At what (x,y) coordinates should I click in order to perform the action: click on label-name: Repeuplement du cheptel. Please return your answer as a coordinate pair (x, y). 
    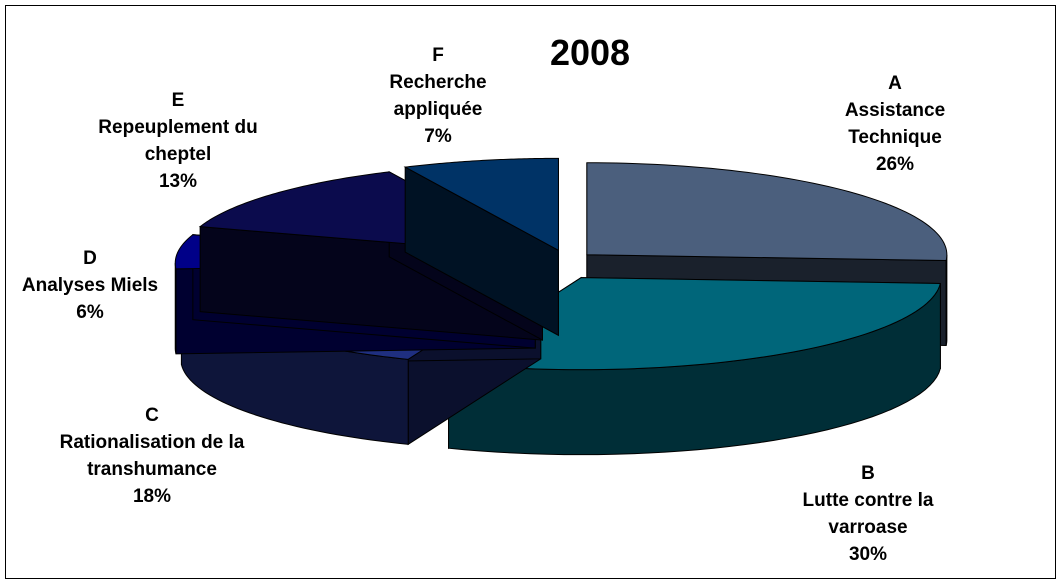
    Looking at the image, I should click on (178, 141).